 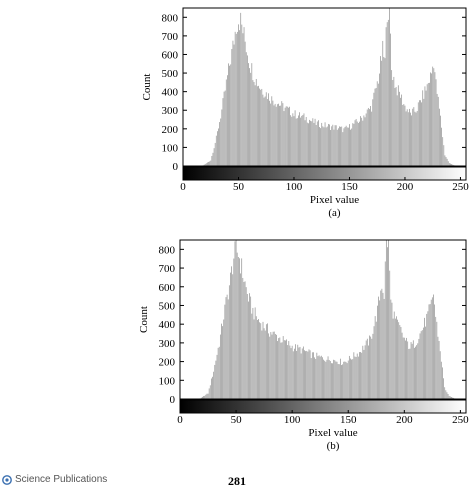 What do you see at coordinates (144, 319) in the screenshot?
I see `y-axis-label: Count` at bounding box center [144, 319].